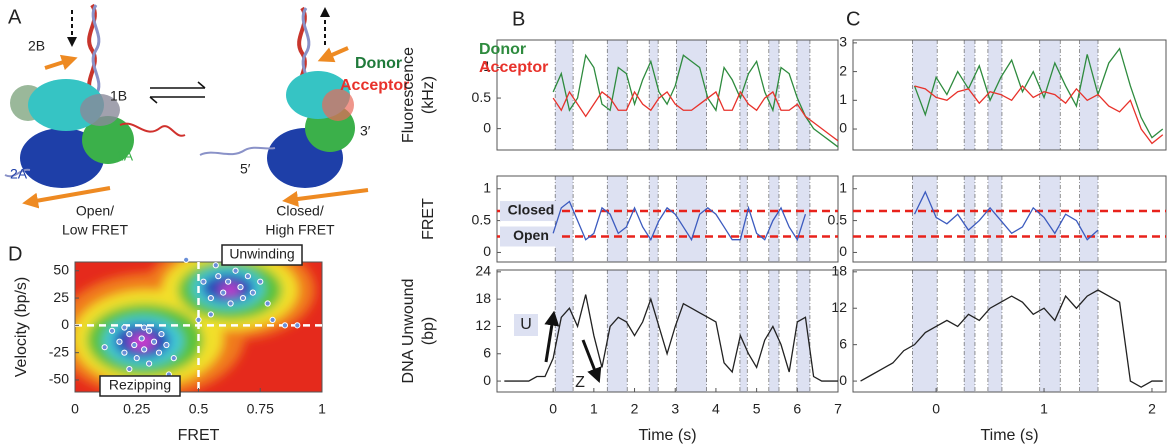 The height and width of the screenshot is (445, 1168). Describe the element at coordinates (17, 173) in the screenshot. I see `ssdna` at that location.